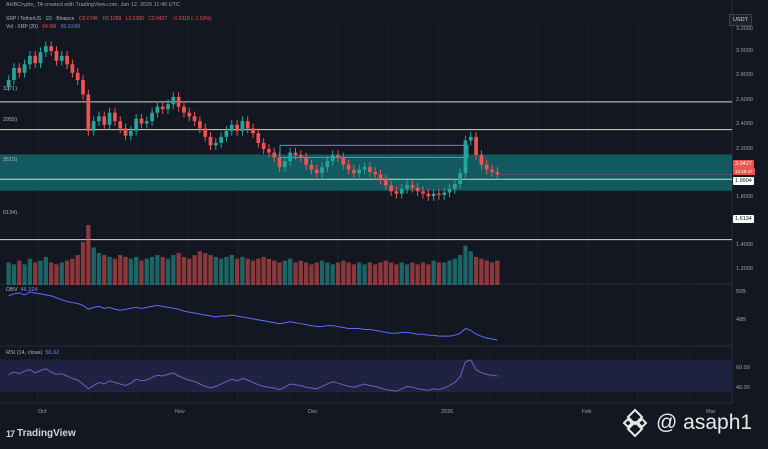 This screenshot has height=449, width=768. Describe the element at coordinates (12, 290) in the screenshot. I see `obv-label: OBV` at that location.